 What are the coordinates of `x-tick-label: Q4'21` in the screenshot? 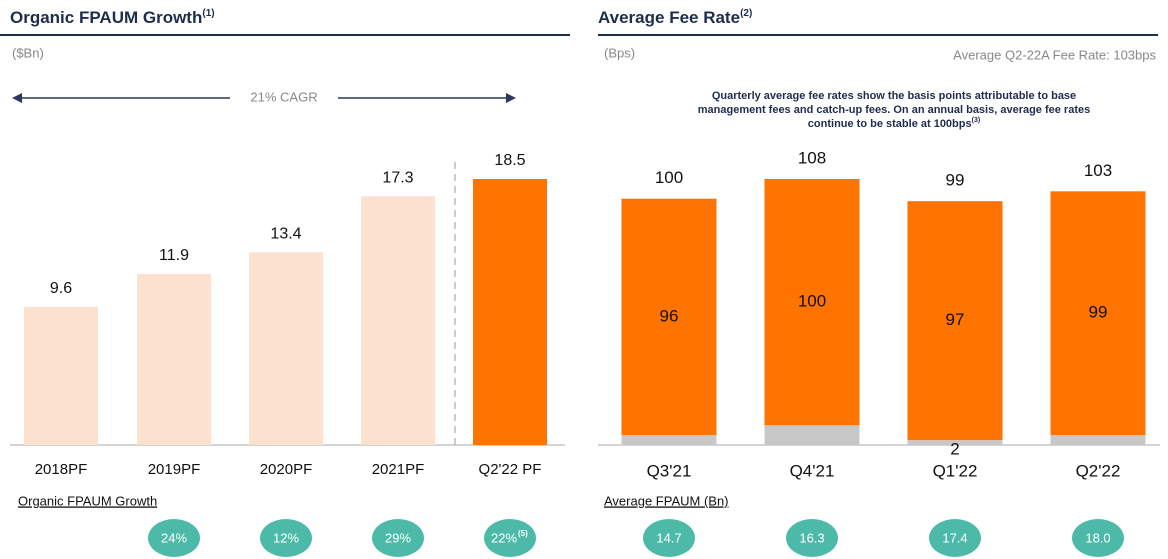 It's located at (812, 470).